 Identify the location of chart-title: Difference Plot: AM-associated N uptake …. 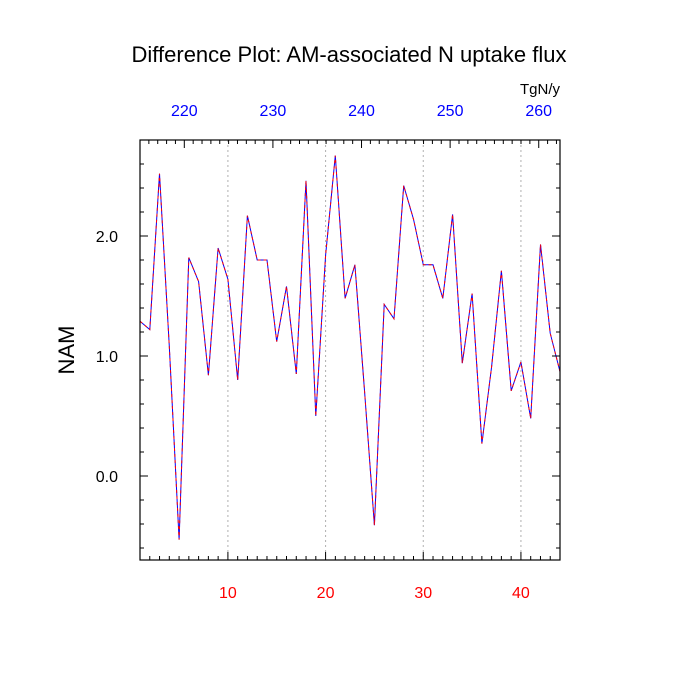
(349, 54).